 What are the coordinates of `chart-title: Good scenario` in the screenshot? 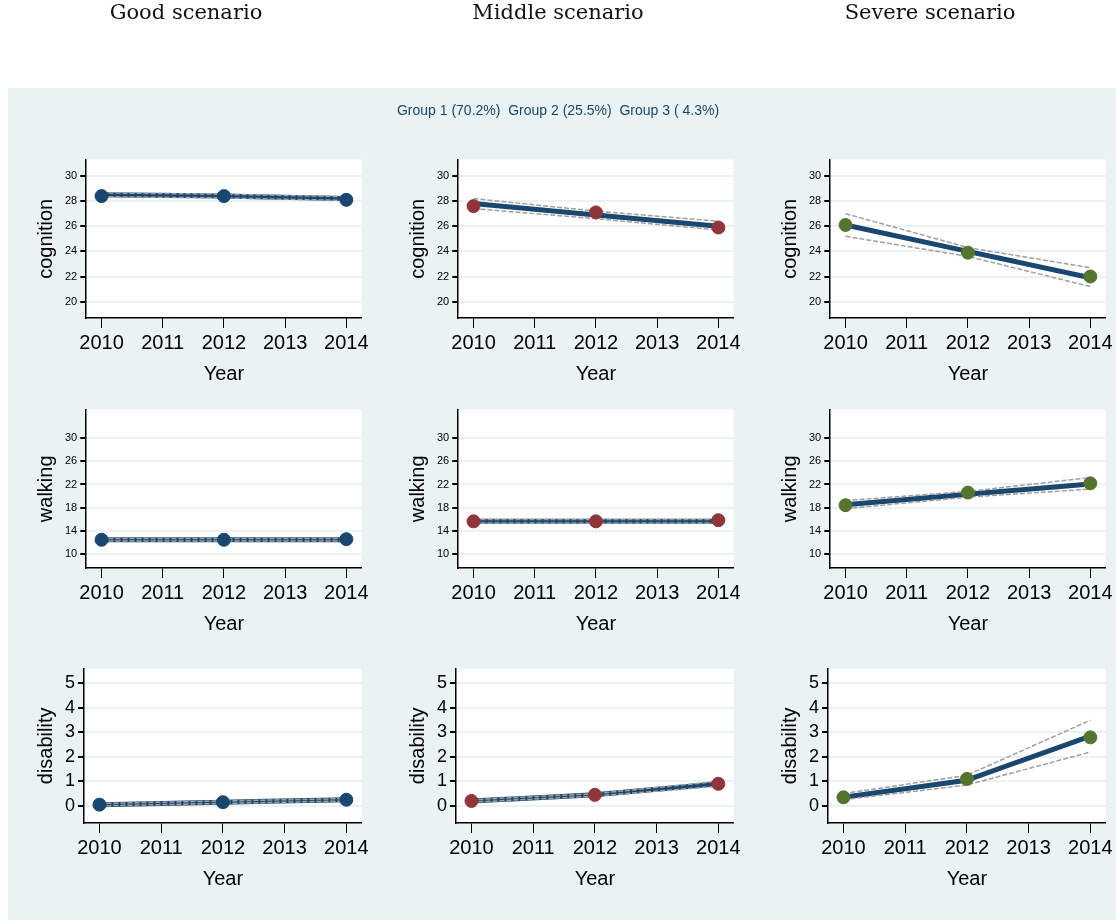 It's located at (186, 12).